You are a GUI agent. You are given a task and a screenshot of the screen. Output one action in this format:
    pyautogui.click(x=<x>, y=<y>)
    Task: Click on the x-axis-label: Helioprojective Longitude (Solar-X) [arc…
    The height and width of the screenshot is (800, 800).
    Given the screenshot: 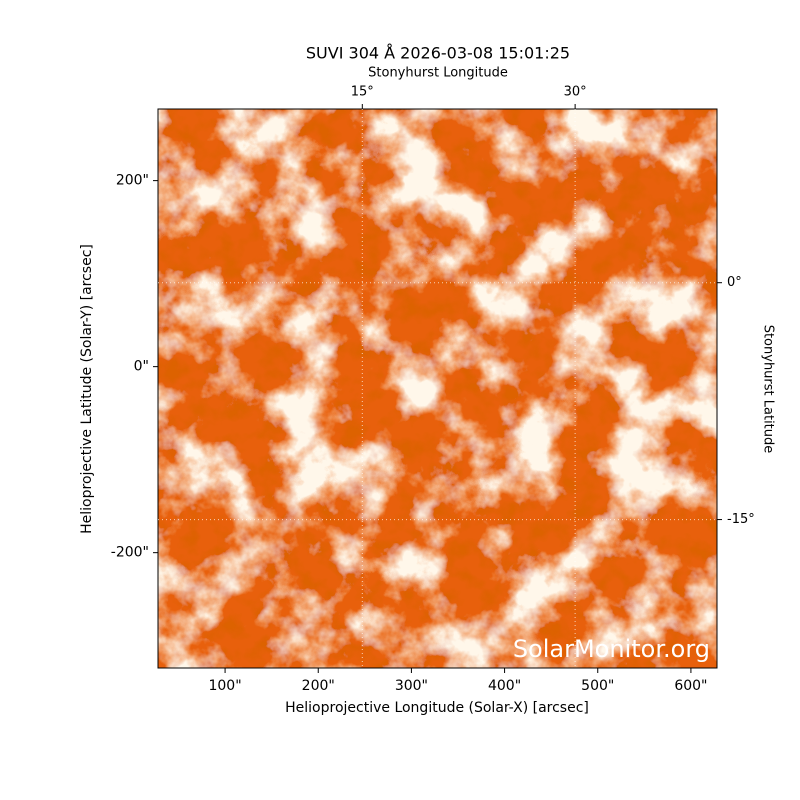 What is the action you would take?
    pyautogui.click(x=437, y=708)
    